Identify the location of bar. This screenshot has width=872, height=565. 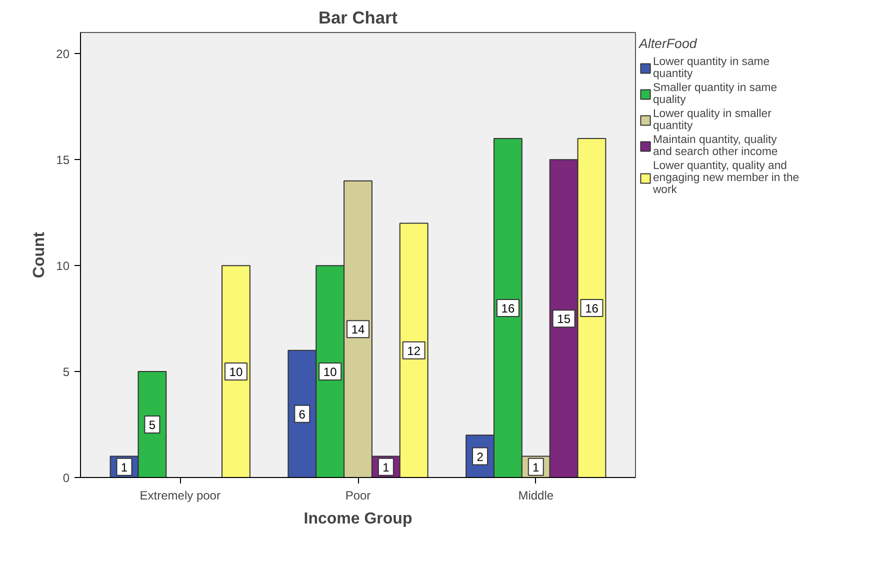
(236, 371).